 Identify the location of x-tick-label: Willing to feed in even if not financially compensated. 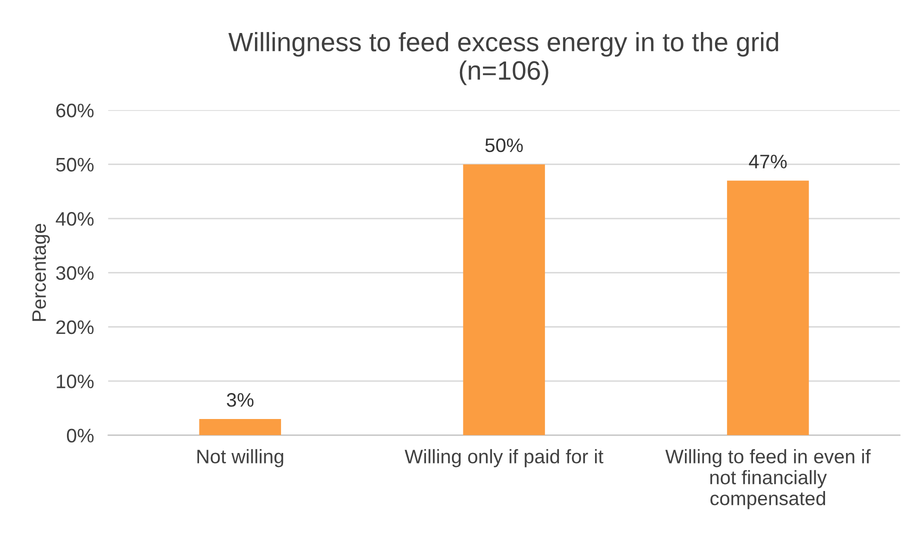
(768, 479).